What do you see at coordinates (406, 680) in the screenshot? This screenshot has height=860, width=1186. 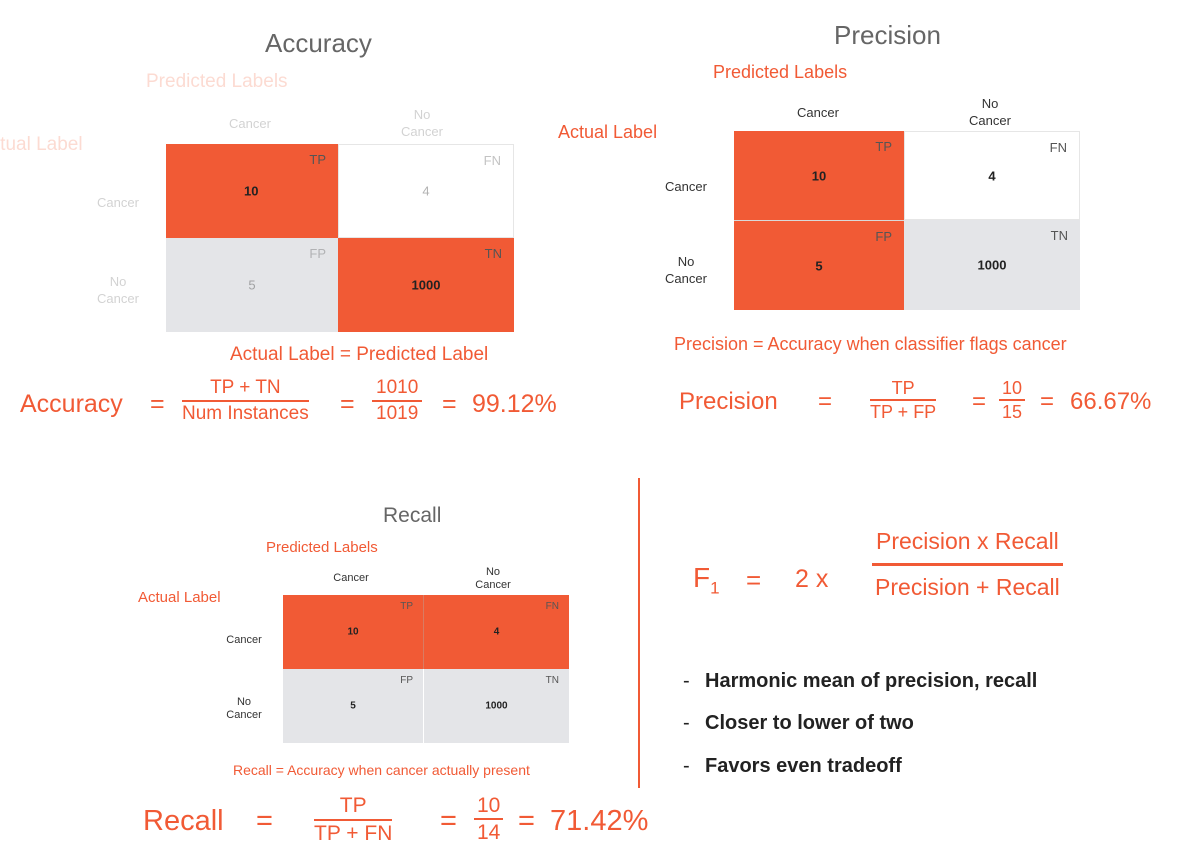 I see `recall-fp-tag: FP` at bounding box center [406, 680].